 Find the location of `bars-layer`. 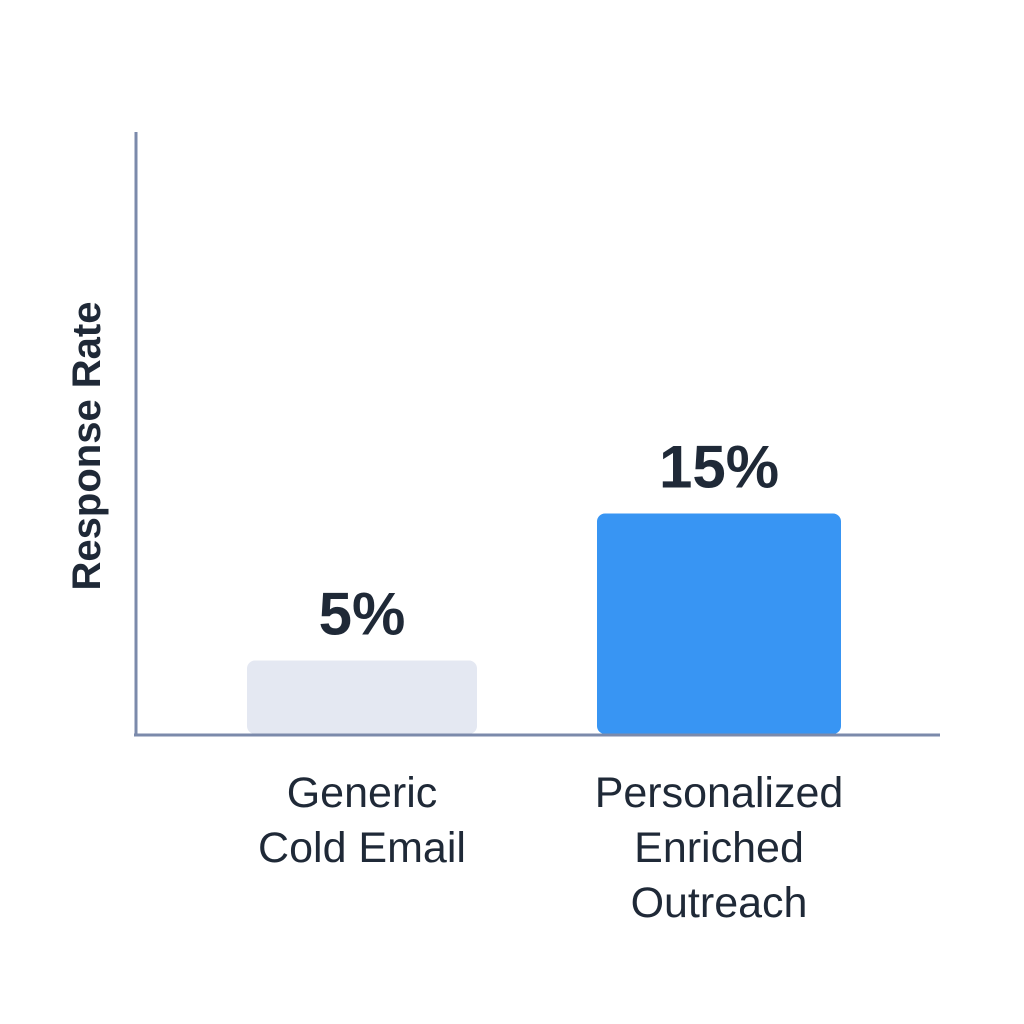

bars-layer is located at coordinates (544, 623).